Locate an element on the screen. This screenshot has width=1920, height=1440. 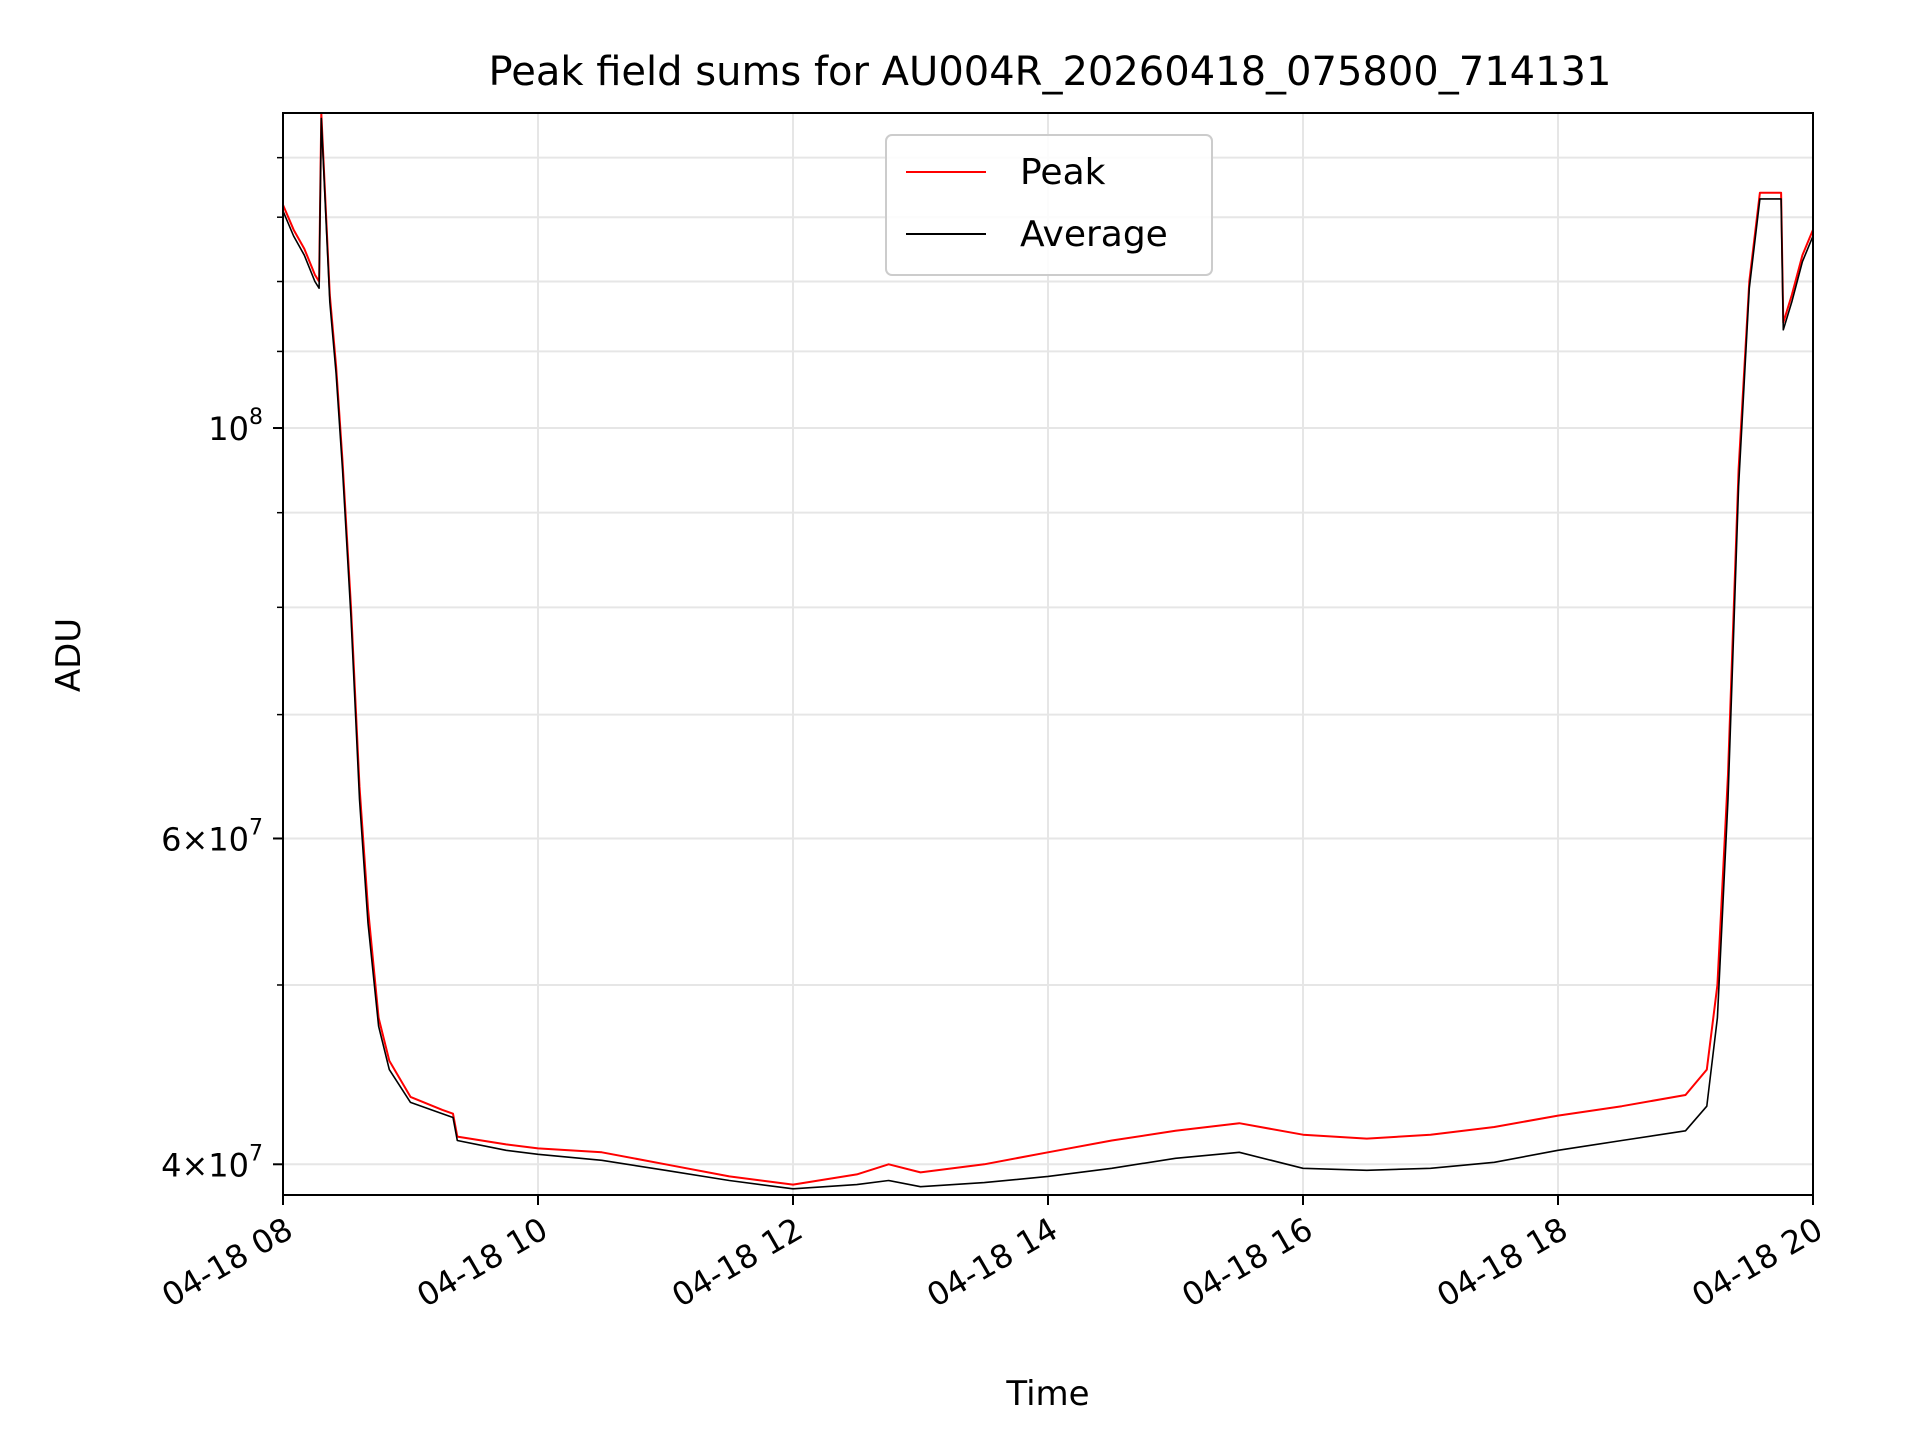
y-tick-mantissa: 6 is located at coordinates (171, 839).